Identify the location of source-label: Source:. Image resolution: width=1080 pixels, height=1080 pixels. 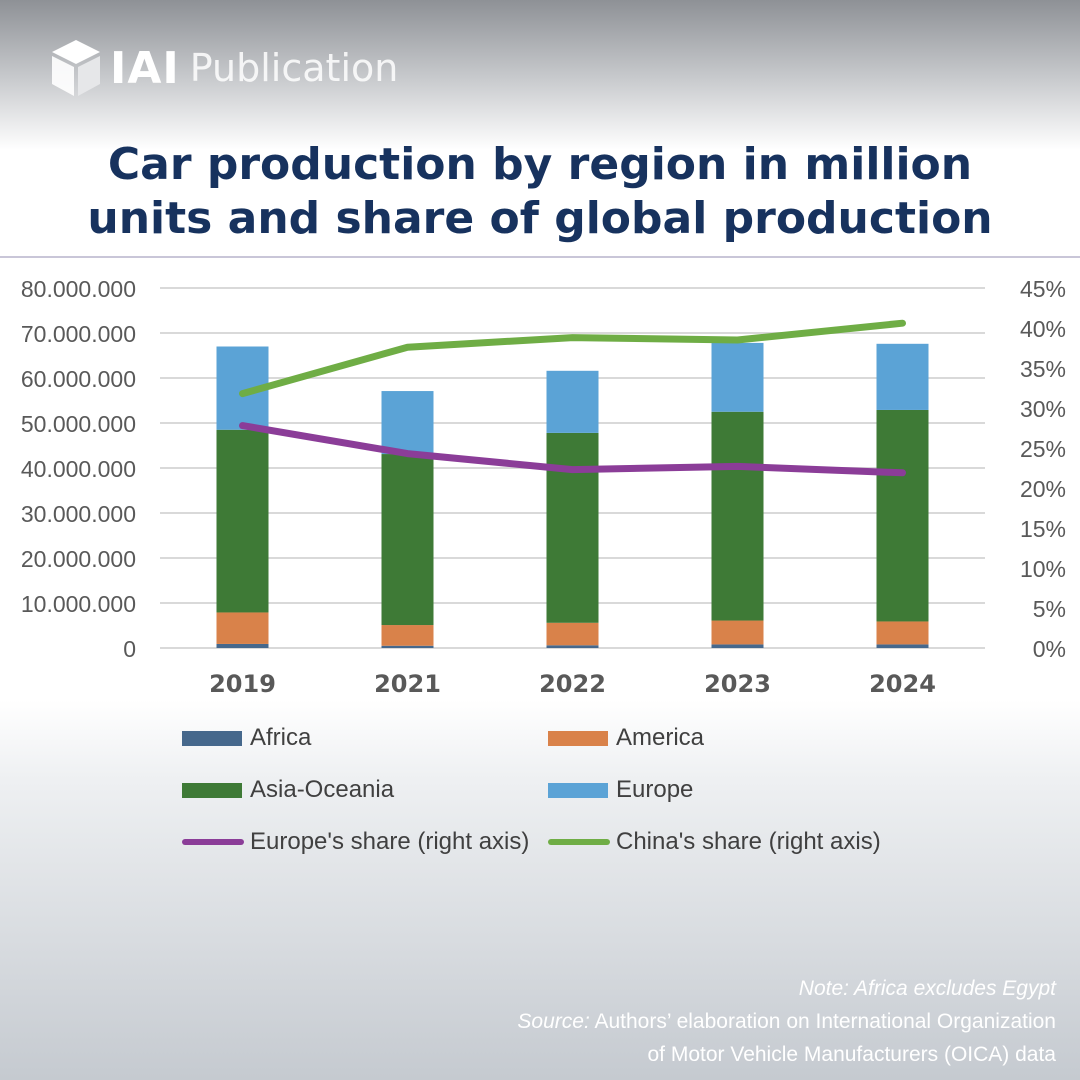
(553, 1021).